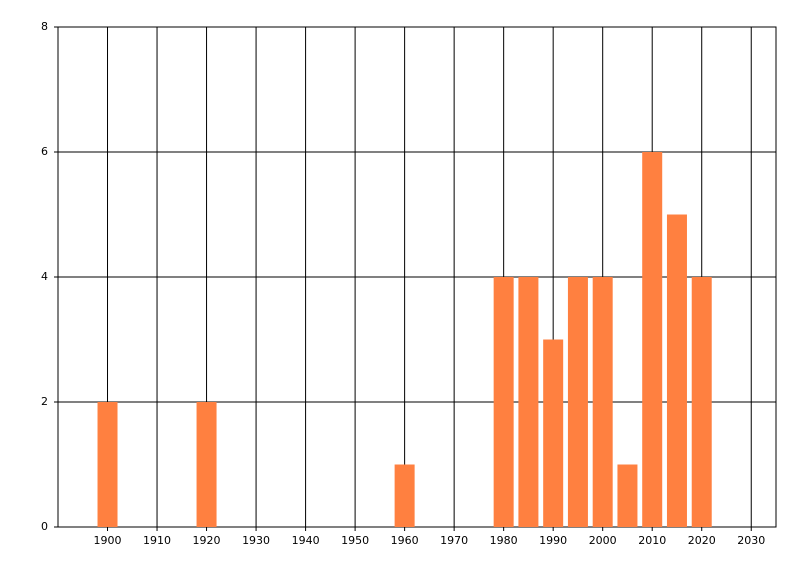 The height and width of the screenshot is (576, 800). Describe the element at coordinates (207, 540) in the screenshot. I see `x-tick-label: 1920` at that location.